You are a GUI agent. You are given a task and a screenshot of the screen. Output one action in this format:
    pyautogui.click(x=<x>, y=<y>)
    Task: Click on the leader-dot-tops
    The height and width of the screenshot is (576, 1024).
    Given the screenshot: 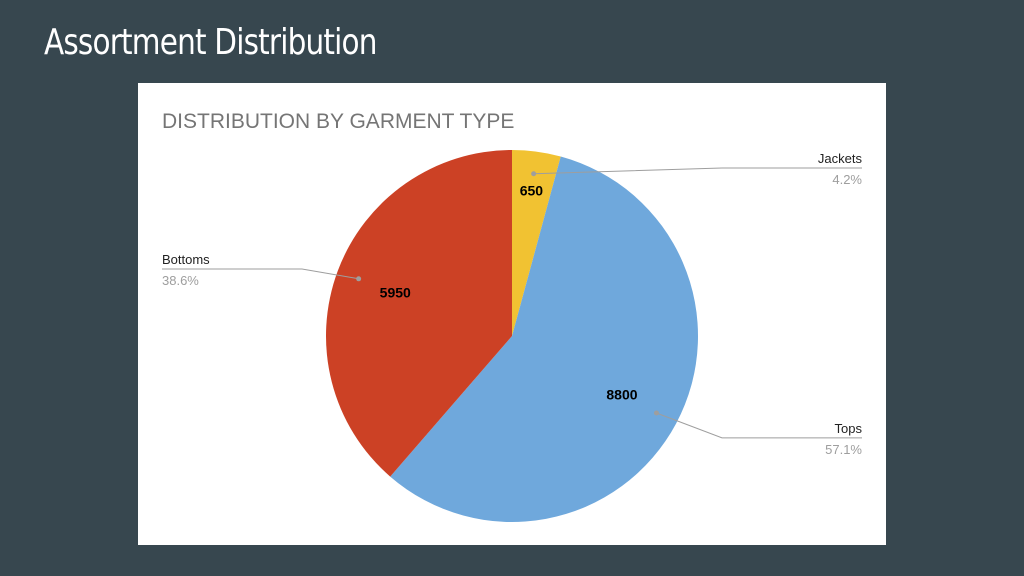 What is the action you would take?
    pyautogui.click(x=656, y=413)
    